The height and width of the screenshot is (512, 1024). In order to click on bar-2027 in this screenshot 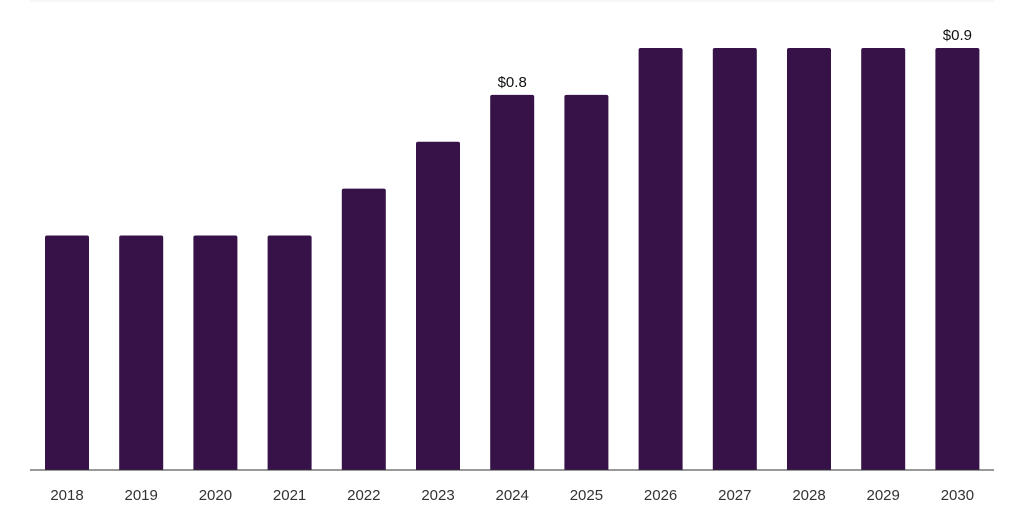, I will do `click(734, 259)`.